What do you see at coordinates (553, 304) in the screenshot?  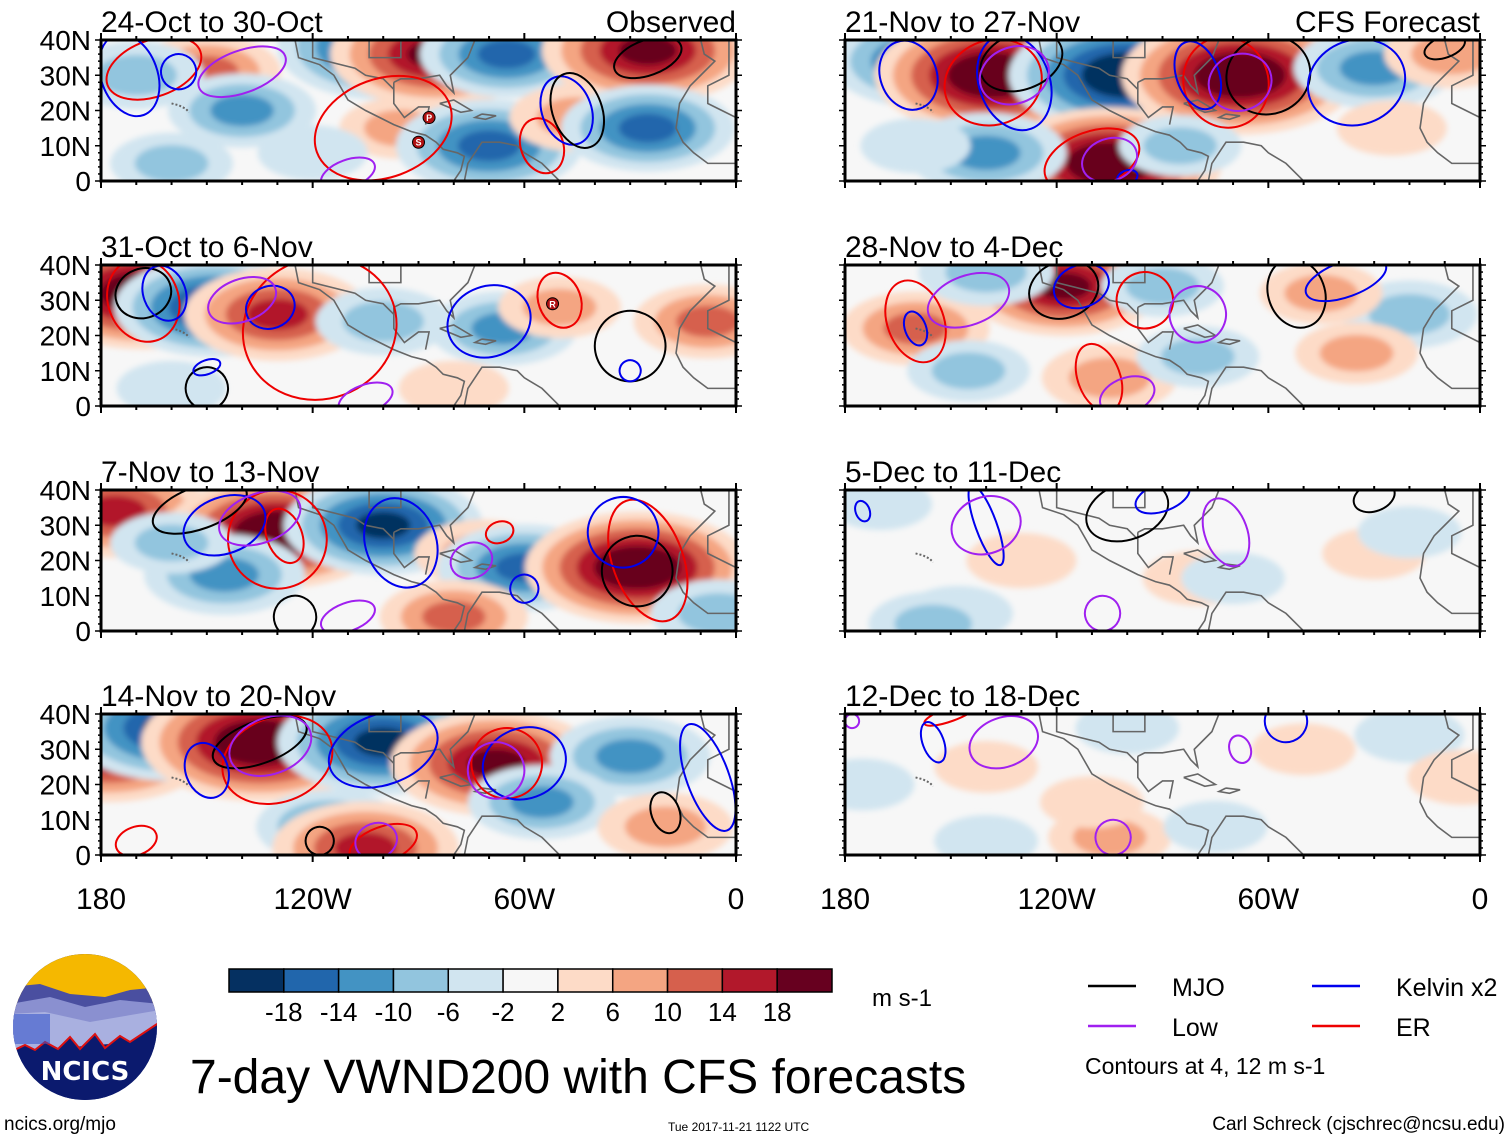 I see `tropical-storm-marker: R` at bounding box center [553, 304].